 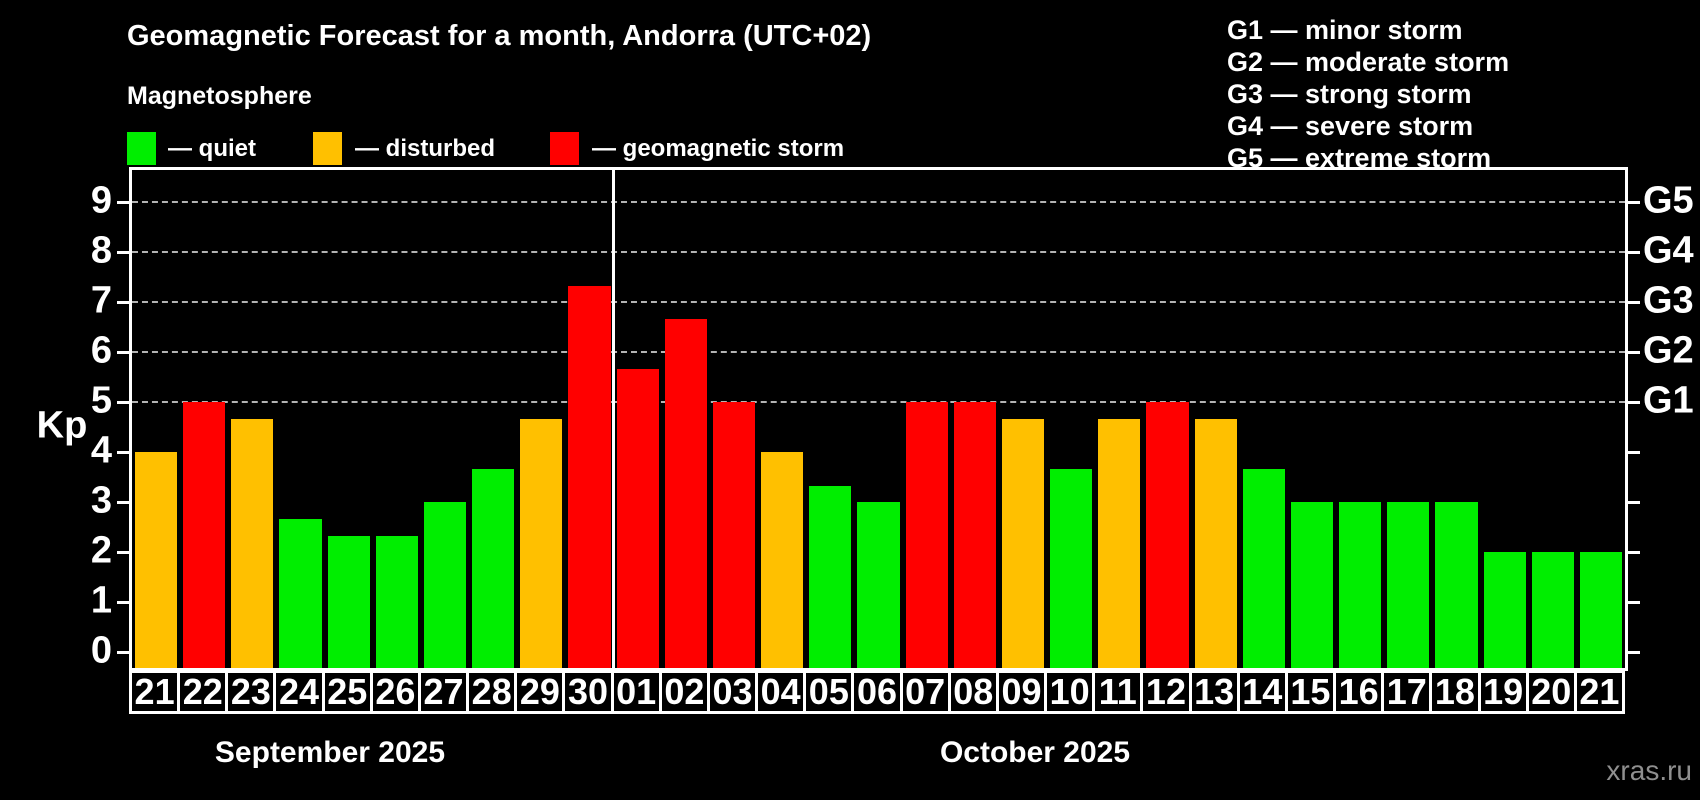 I want to click on legend-swatch-quiet, so click(x=141, y=148).